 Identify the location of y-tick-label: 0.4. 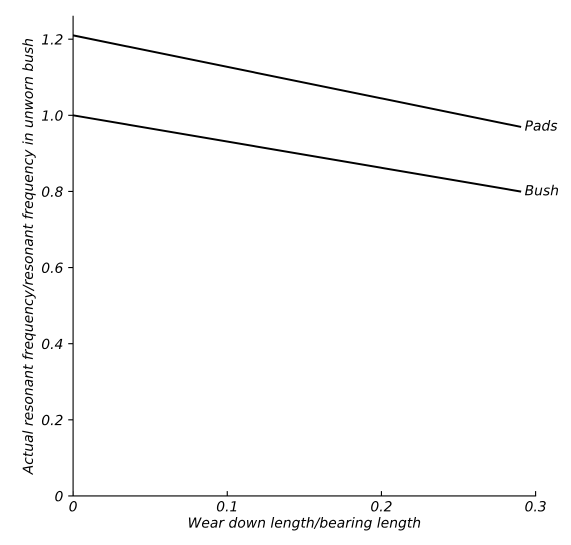
(52, 344).